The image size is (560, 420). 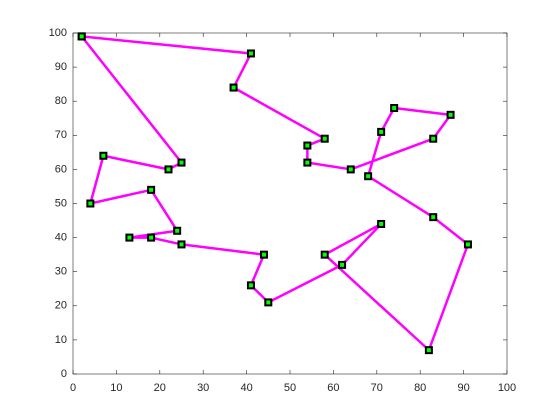 I want to click on x-tick-label: 50, so click(x=290, y=388).